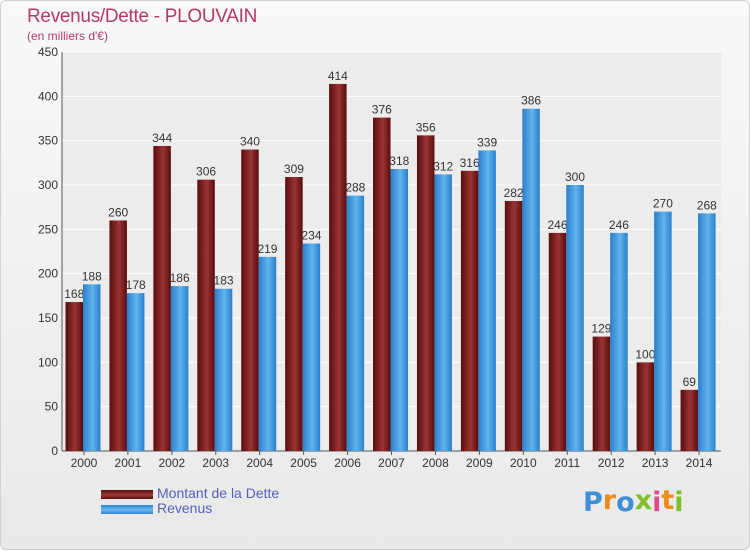 This screenshot has width=750, height=551. What do you see at coordinates (625, 502) in the screenshot?
I see `logo-letter: o` at bounding box center [625, 502].